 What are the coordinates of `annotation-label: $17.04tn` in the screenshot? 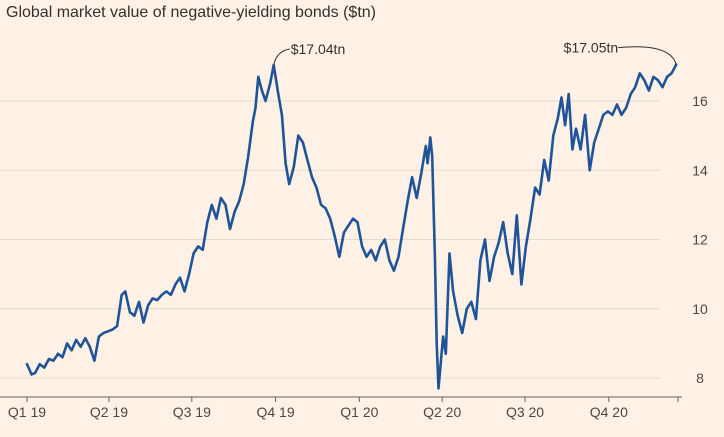 It's located at (318, 49).